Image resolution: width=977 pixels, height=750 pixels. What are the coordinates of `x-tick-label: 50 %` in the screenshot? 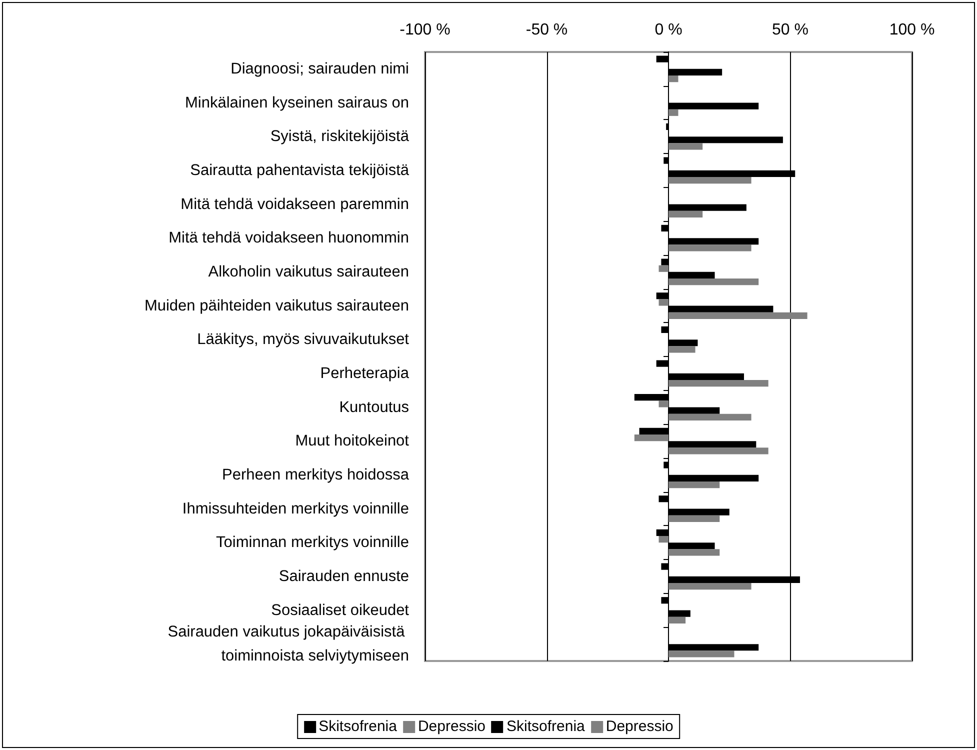 It's located at (790, 30).